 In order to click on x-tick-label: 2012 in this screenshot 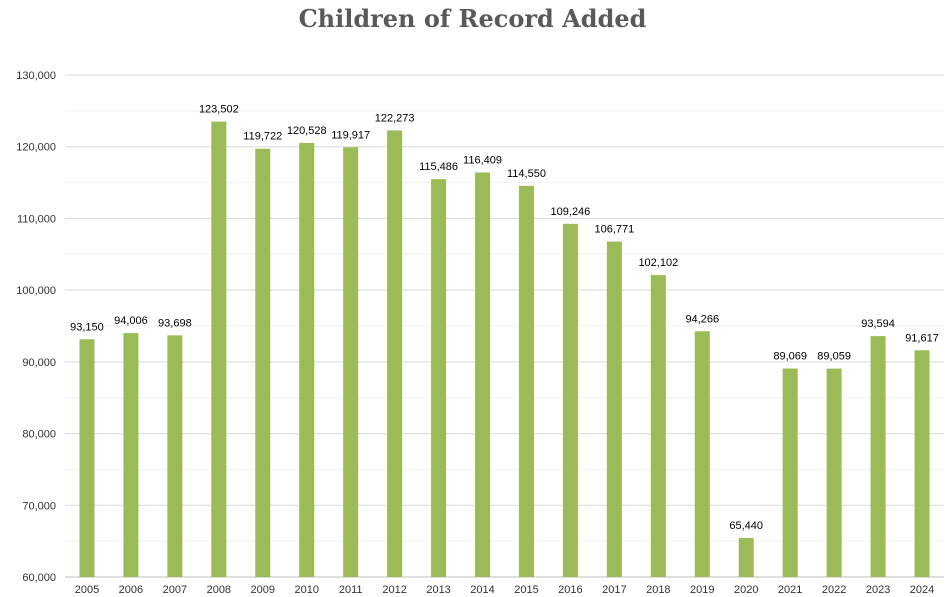, I will do `click(394, 590)`.